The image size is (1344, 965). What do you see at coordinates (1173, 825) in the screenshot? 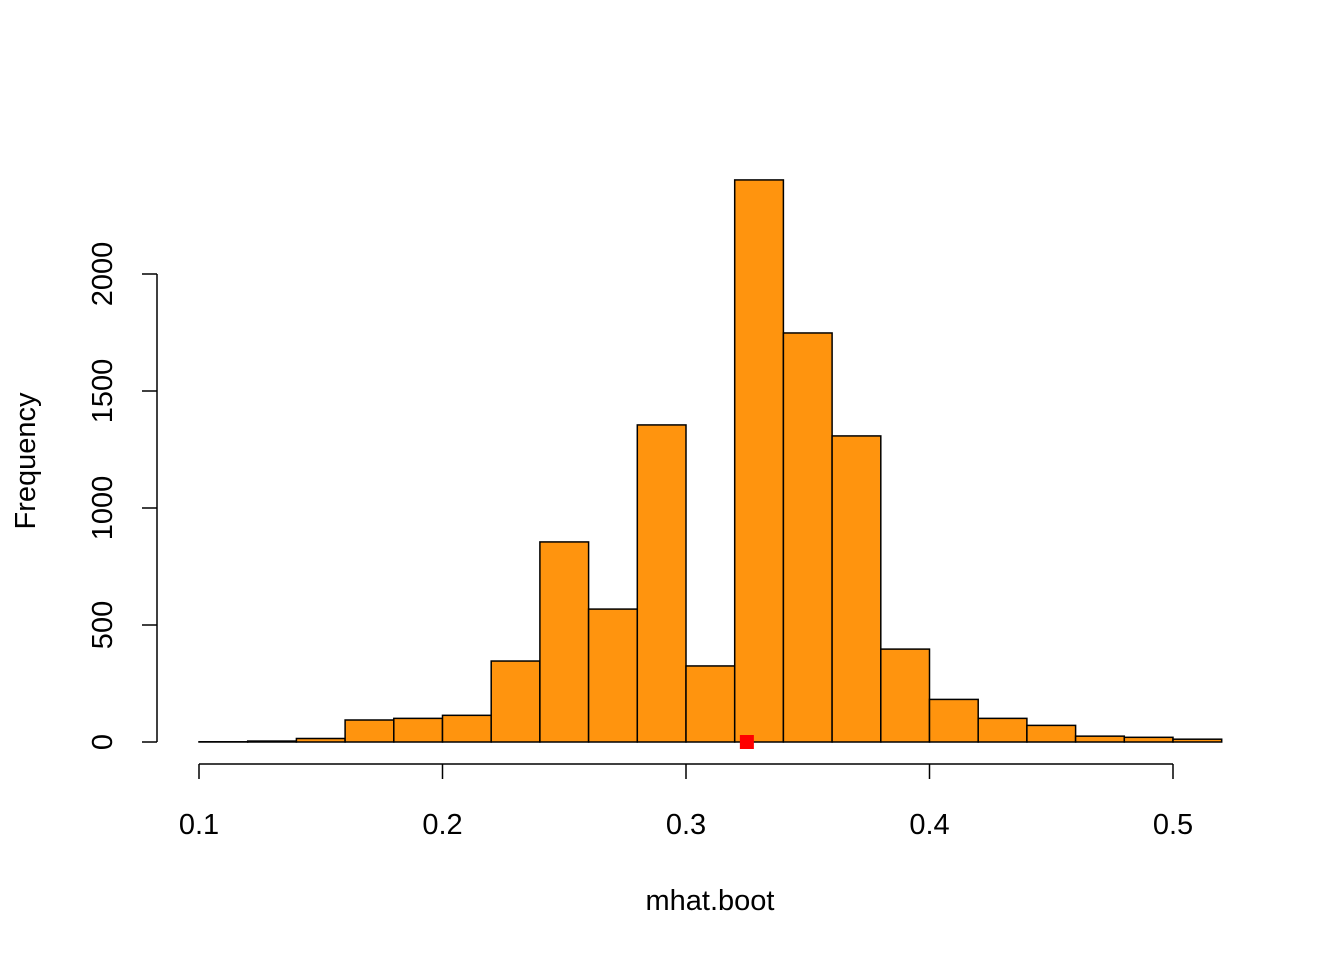
I see `x-tick-label: 0.5` at bounding box center [1173, 825].